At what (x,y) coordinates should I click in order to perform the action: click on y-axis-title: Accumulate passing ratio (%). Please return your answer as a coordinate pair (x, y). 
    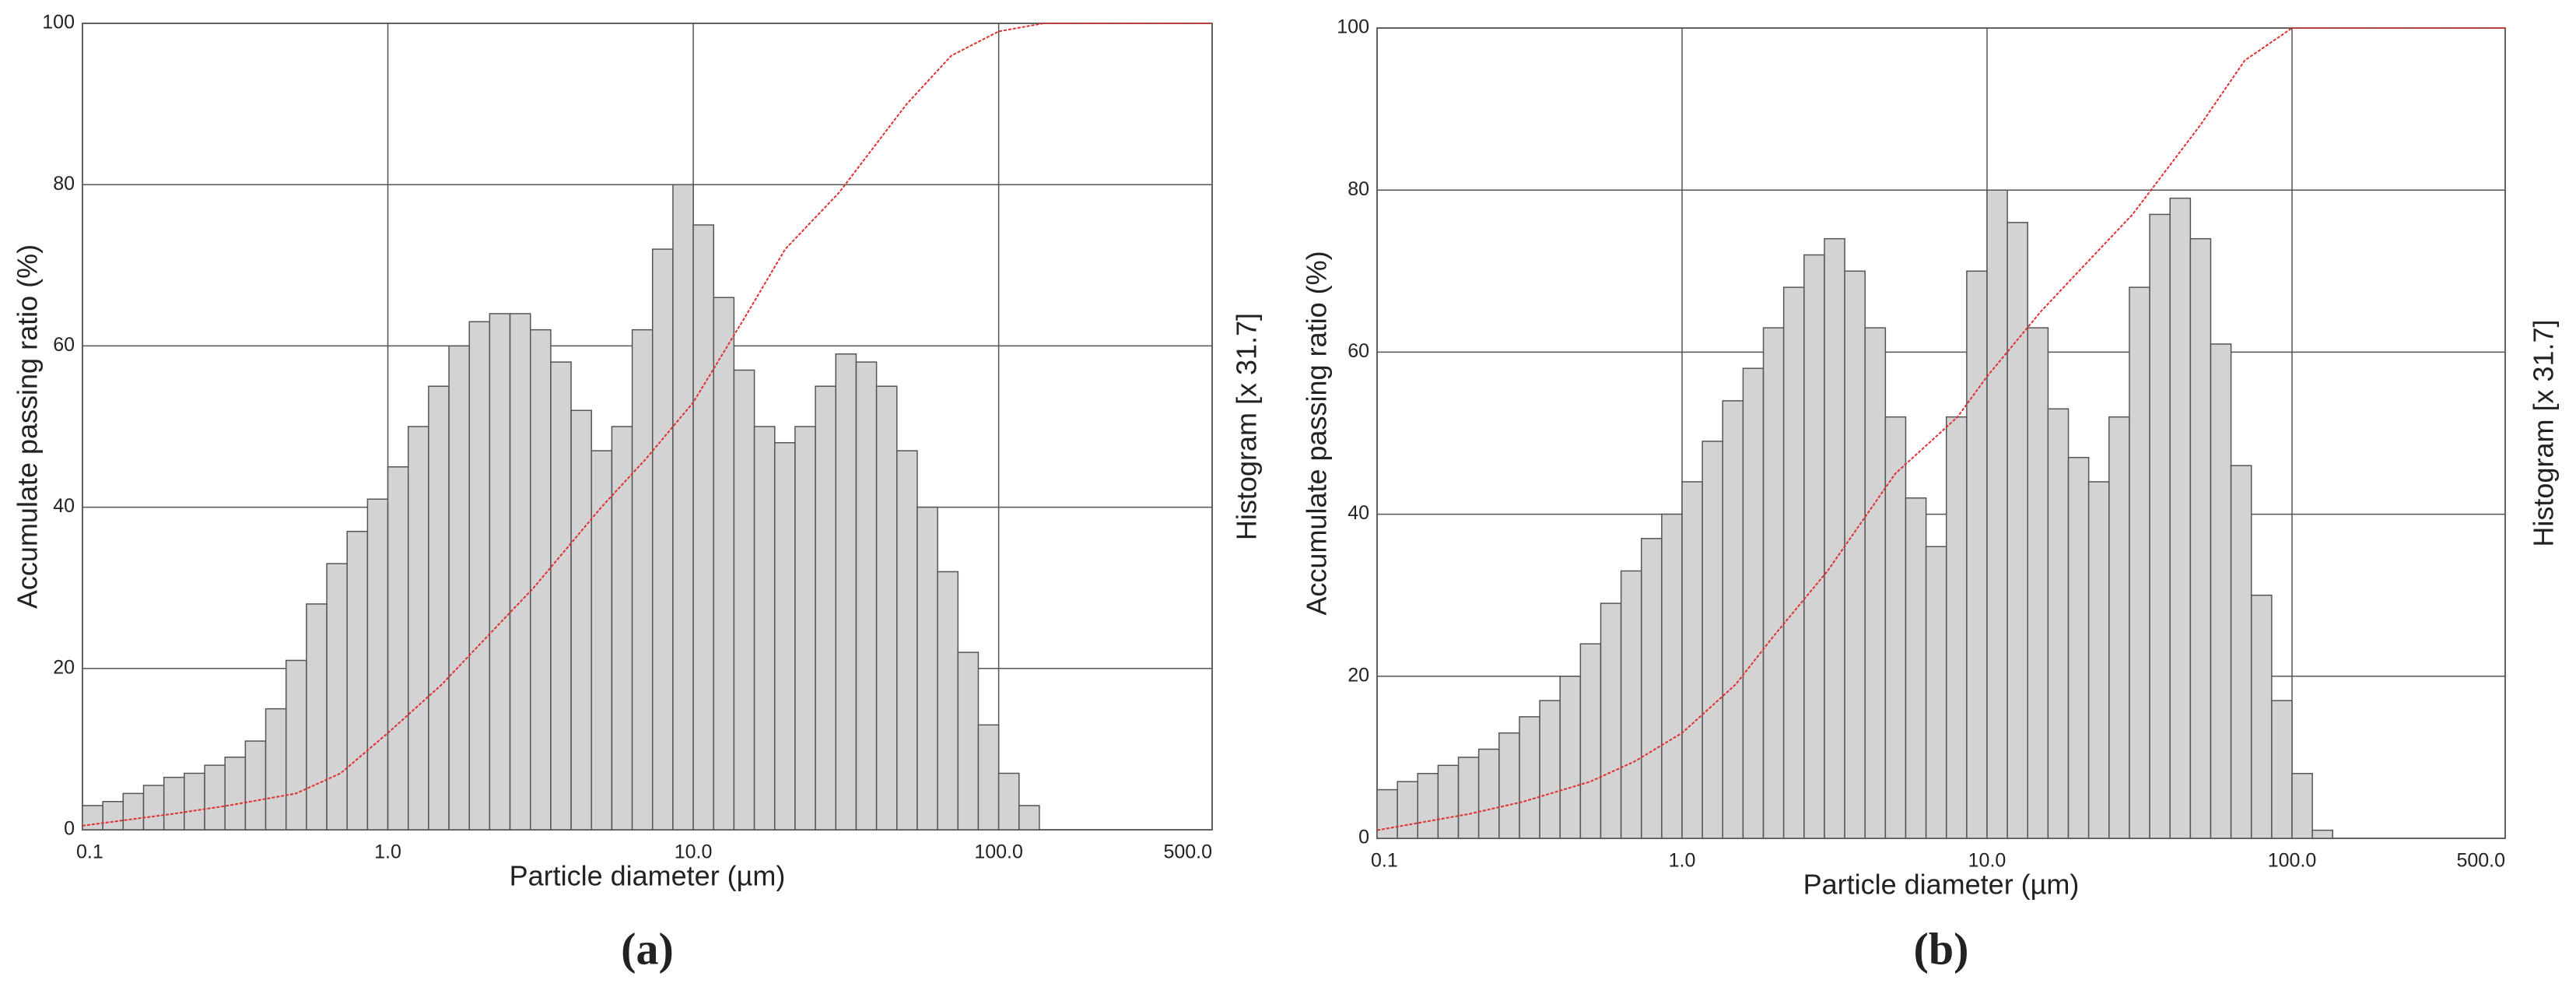
    Looking at the image, I should click on (28, 426).